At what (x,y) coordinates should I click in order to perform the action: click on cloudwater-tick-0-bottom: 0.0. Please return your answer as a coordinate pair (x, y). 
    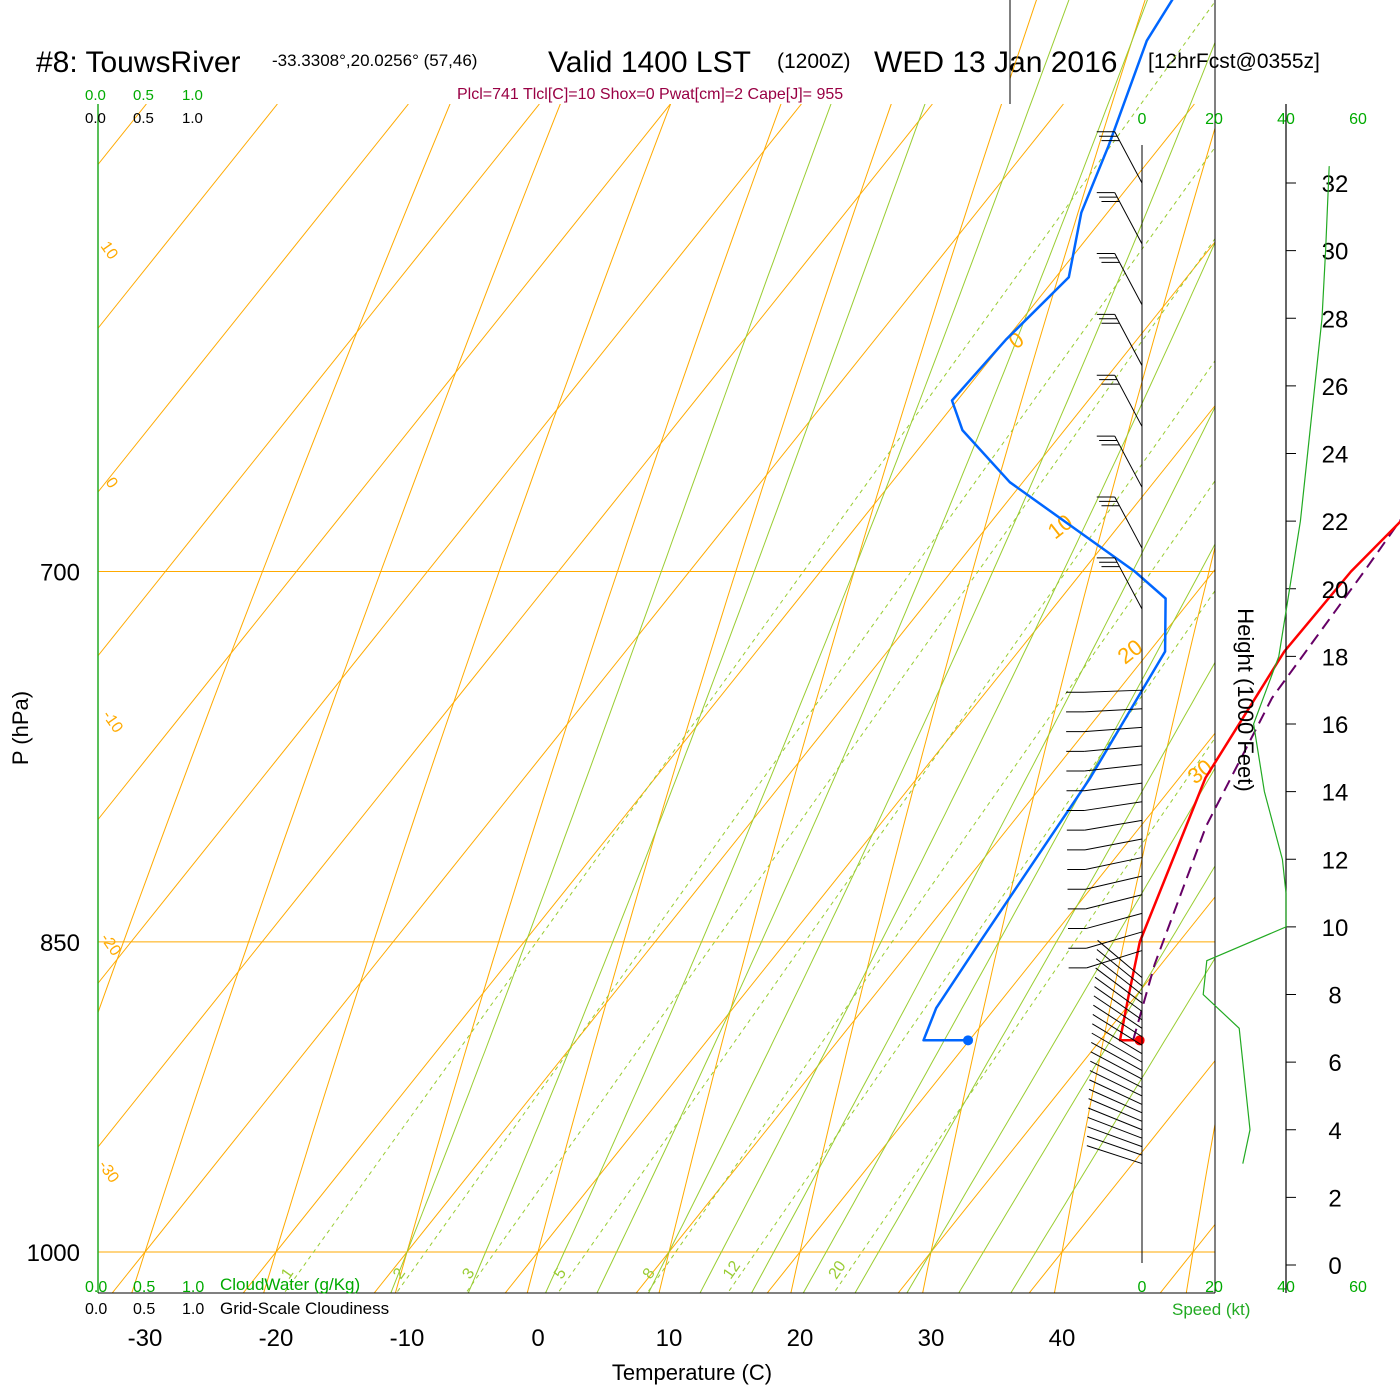
    Looking at the image, I should click on (96, 1287).